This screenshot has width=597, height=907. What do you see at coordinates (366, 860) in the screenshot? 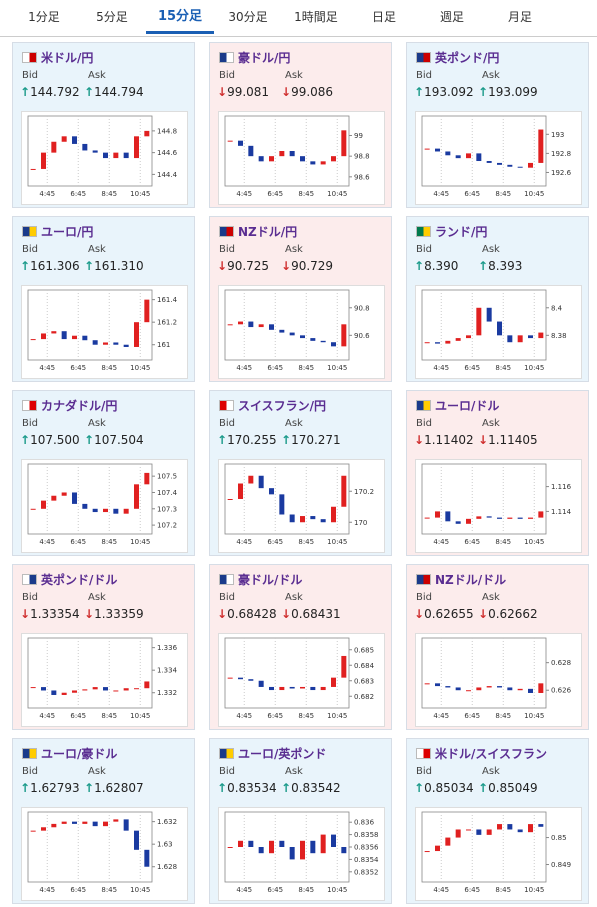
I see `y-tick-label: 0.8354` at bounding box center [366, 860].